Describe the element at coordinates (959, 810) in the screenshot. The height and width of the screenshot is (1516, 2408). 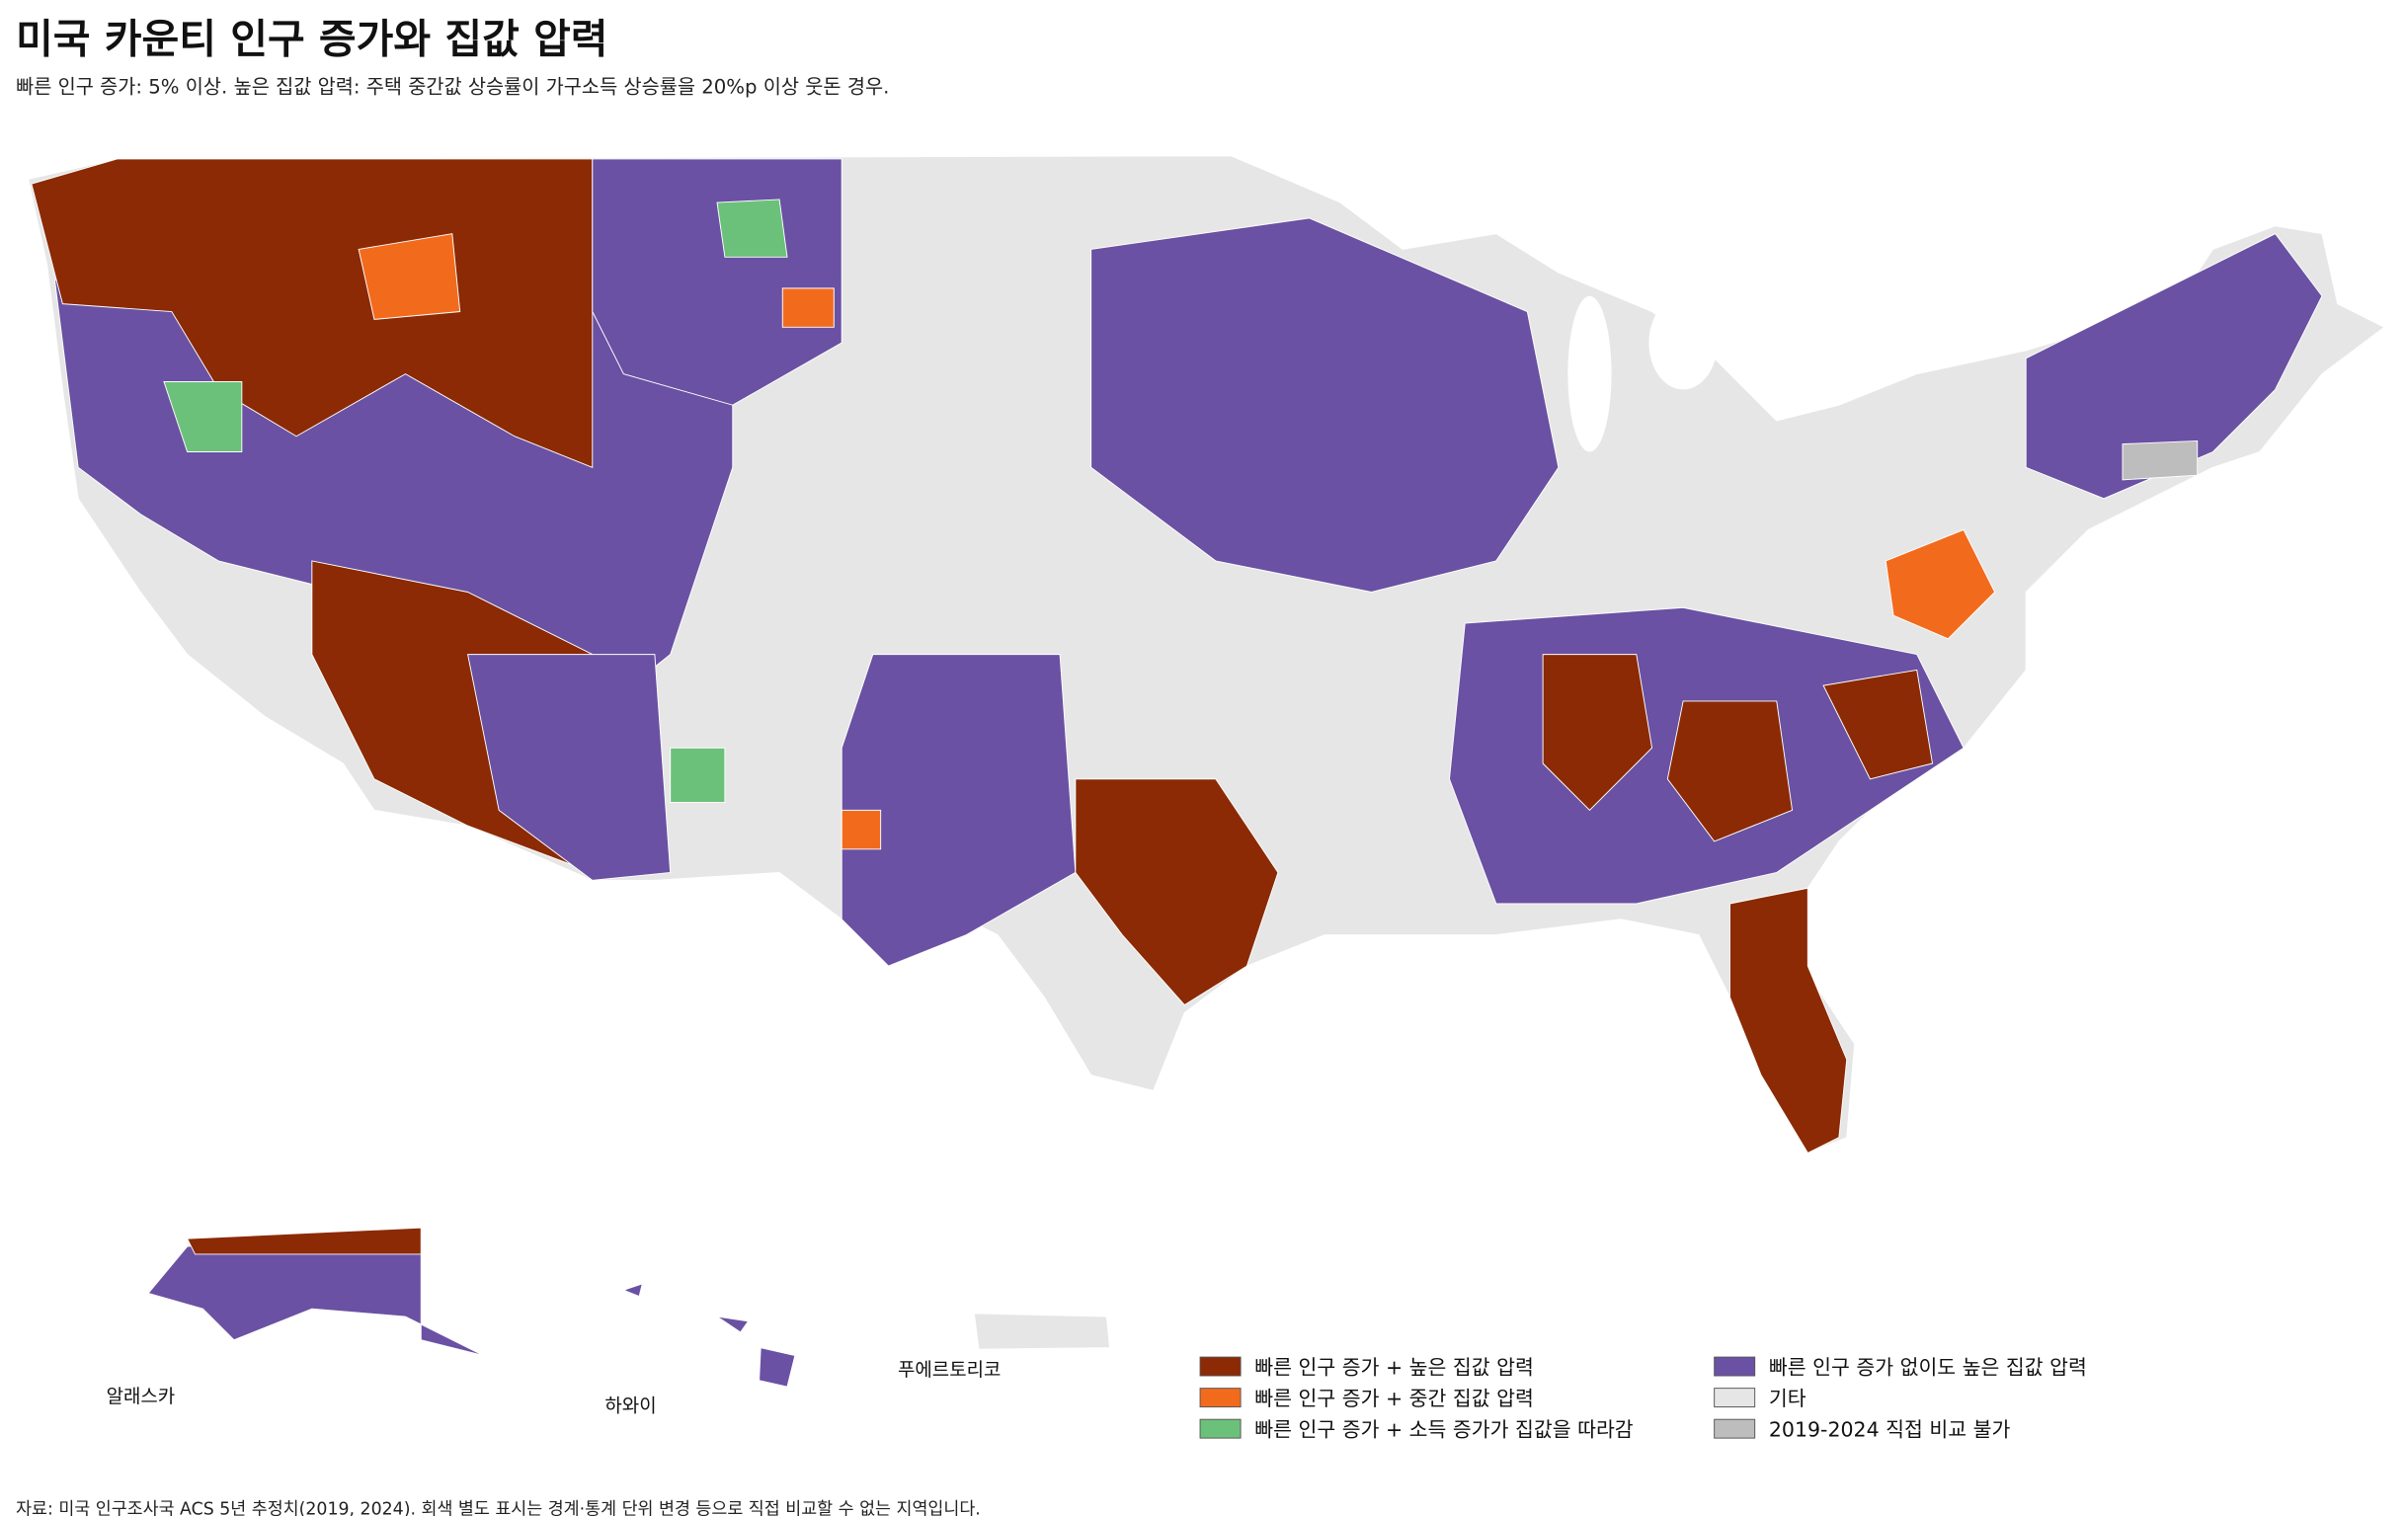
I see `region-plains` at that location.